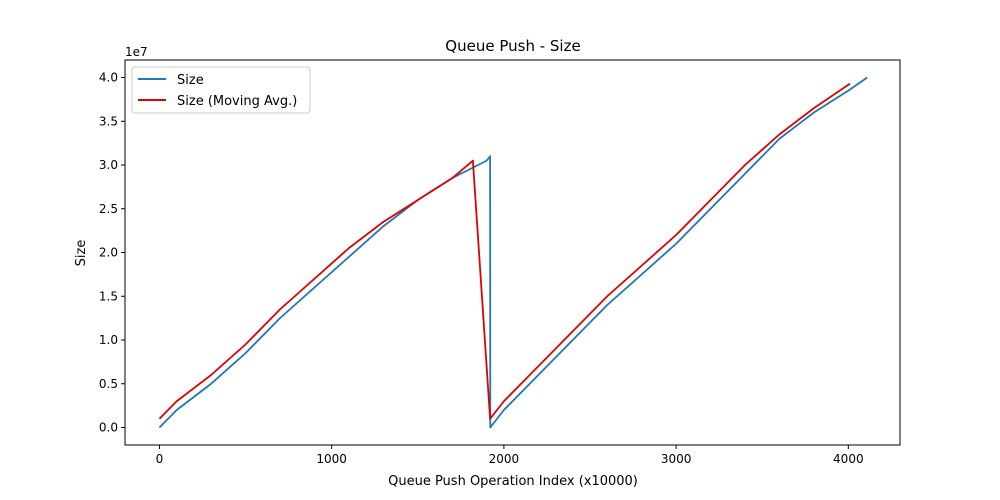 The image size is (1000, 500). What do you see at coordinates (512, 46) in the screenshot?
I see `chart-title: Queue Push - Size` at bounding box center [512, 46].